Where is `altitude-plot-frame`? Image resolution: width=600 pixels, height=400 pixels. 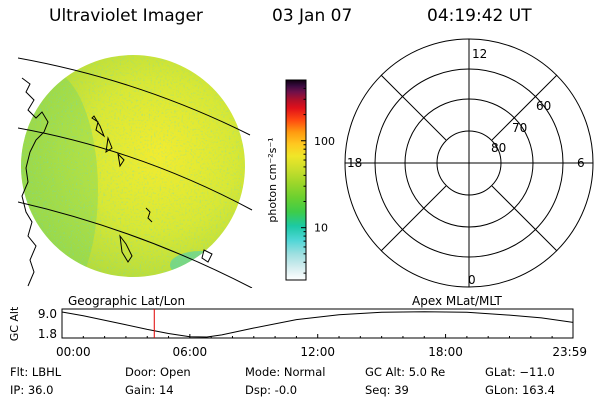 altitude-plot-frame is located at coordinates (317, 323).